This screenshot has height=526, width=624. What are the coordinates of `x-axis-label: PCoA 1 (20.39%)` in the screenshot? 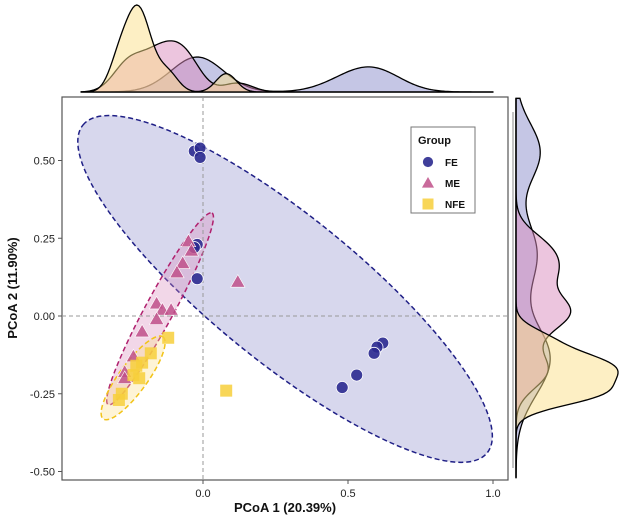 It's located at (285, 507).